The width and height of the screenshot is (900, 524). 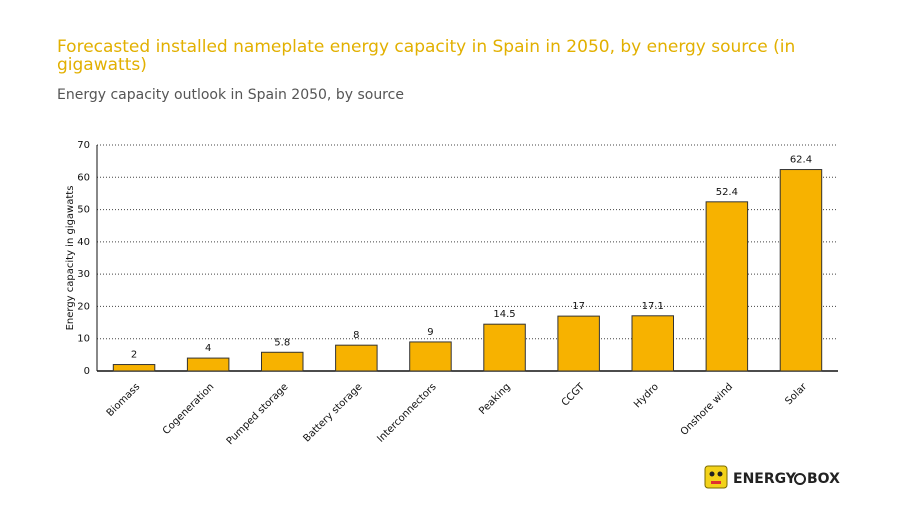 What do you see at coordinates (495, 399) in the screenshot?
I see `x-tick-label: Peaking` at bounding box center [495, 399].